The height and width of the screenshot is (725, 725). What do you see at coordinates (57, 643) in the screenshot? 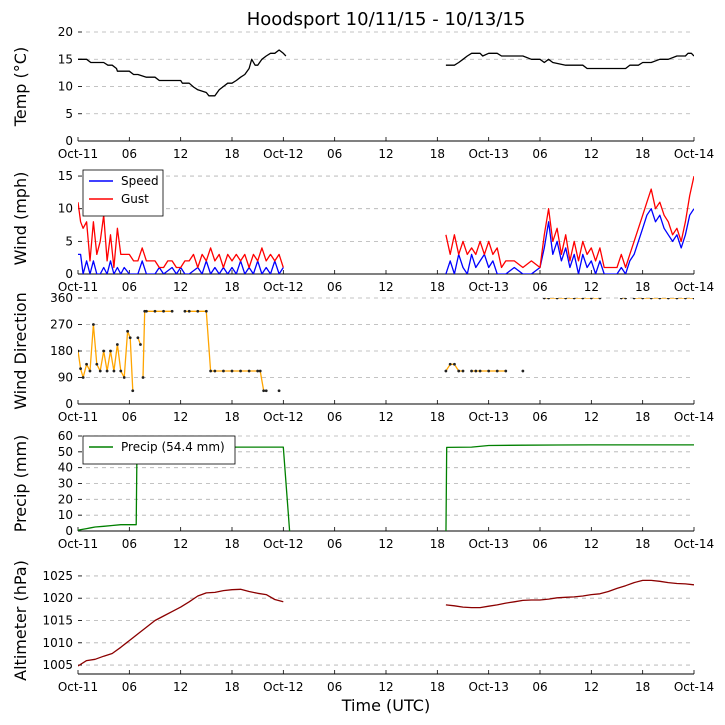
I see `y-tick-label: 1010` at bounding box center [57, 643].